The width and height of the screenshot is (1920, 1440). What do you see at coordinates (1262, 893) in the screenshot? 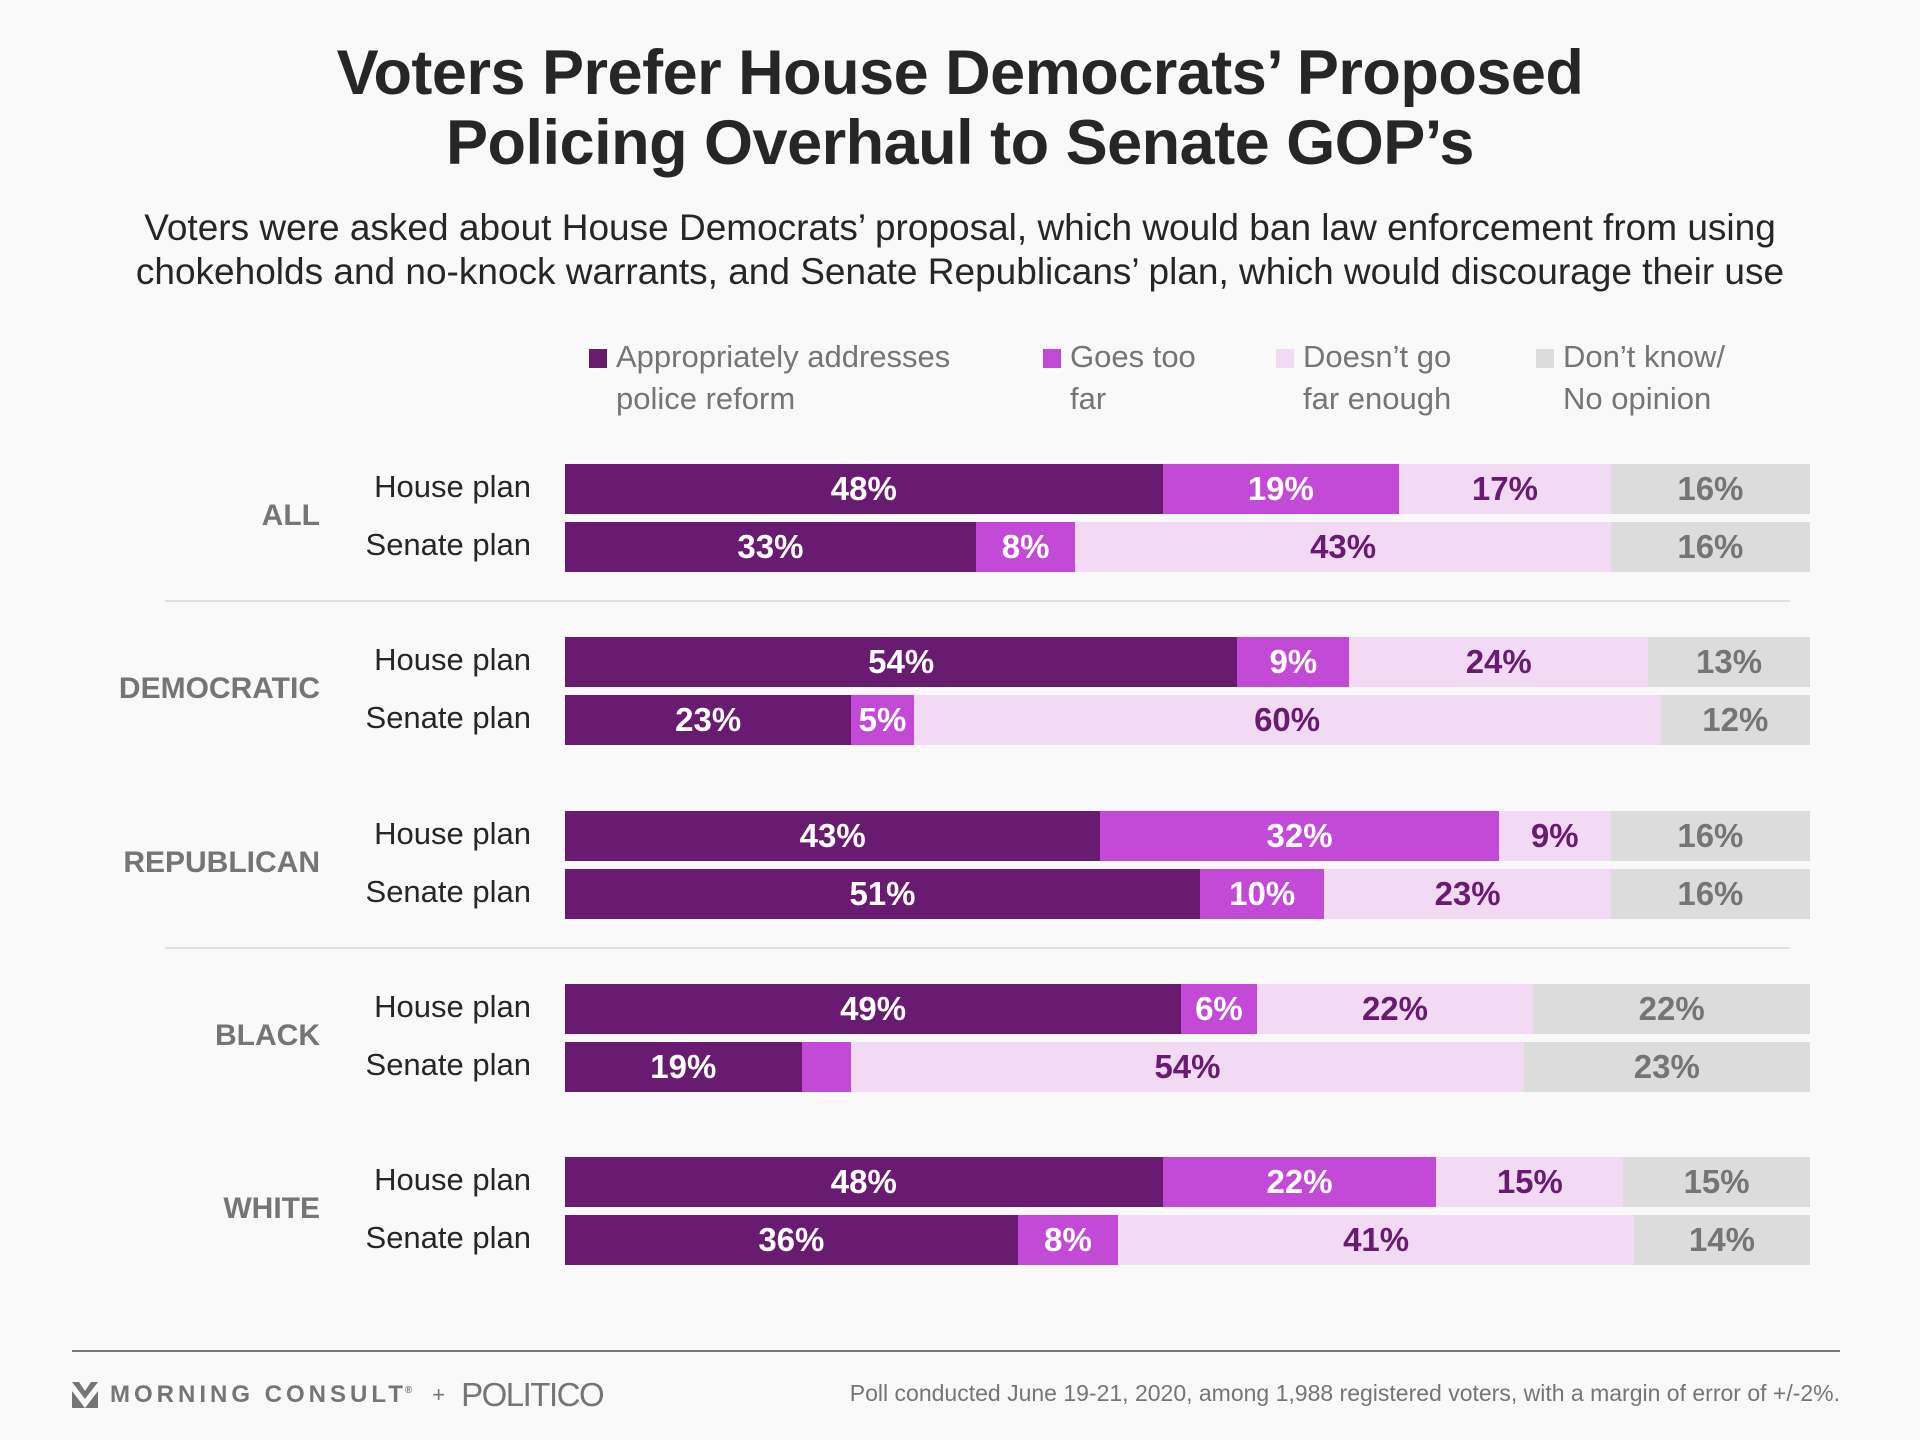
I see `data-label: 10%` at bounding box center [1262, 893].